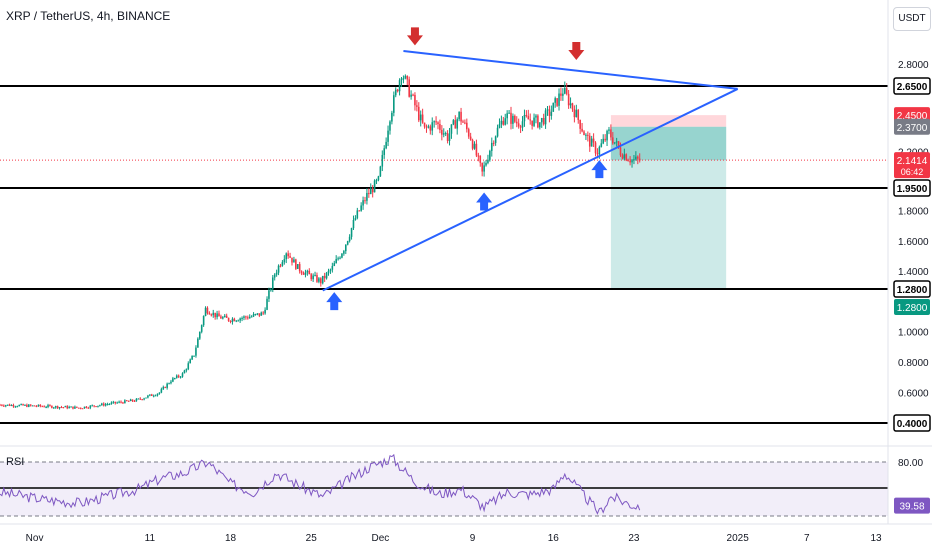  I want to click on price-badge-text: 2.4500, so click(912, 116).